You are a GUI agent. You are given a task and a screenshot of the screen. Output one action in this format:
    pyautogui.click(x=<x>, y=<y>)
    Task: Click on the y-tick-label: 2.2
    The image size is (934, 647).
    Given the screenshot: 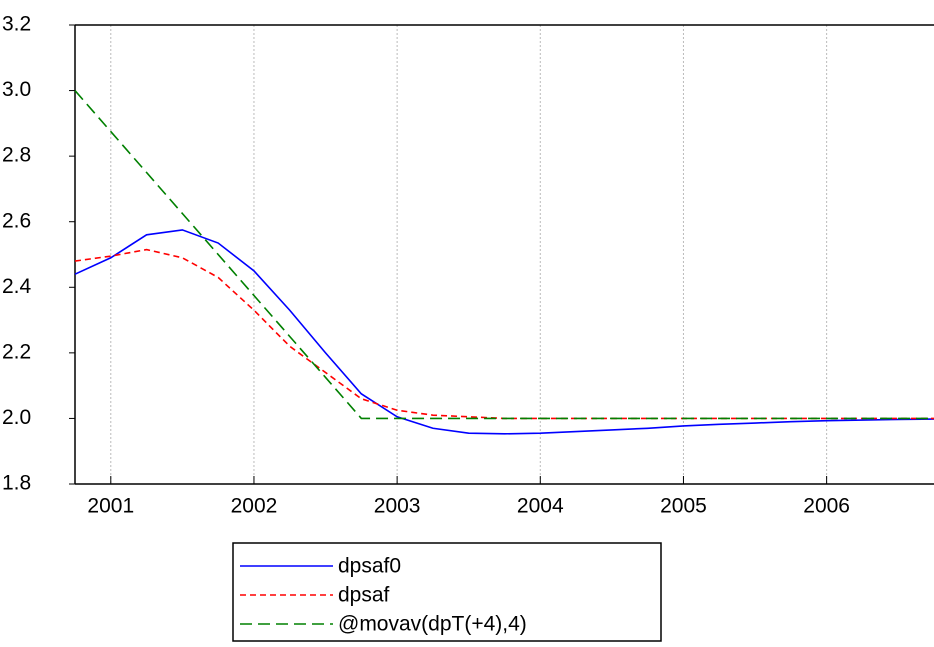 What is the action you would take?
    pyautogui.click(x=16, y=351)
    